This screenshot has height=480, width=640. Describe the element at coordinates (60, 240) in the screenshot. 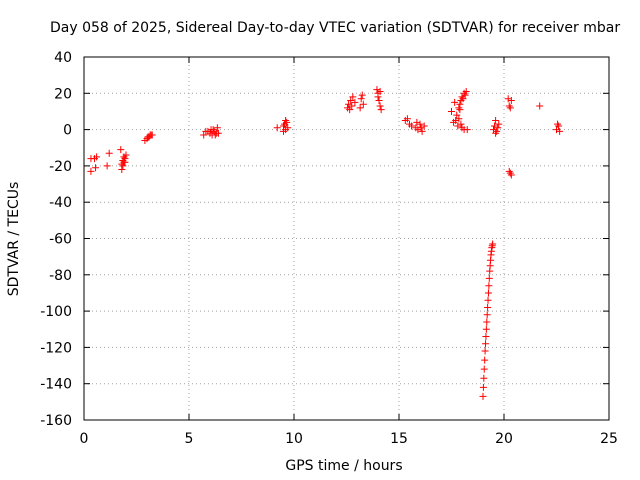

I see `y-tick-label: -60` at that location.